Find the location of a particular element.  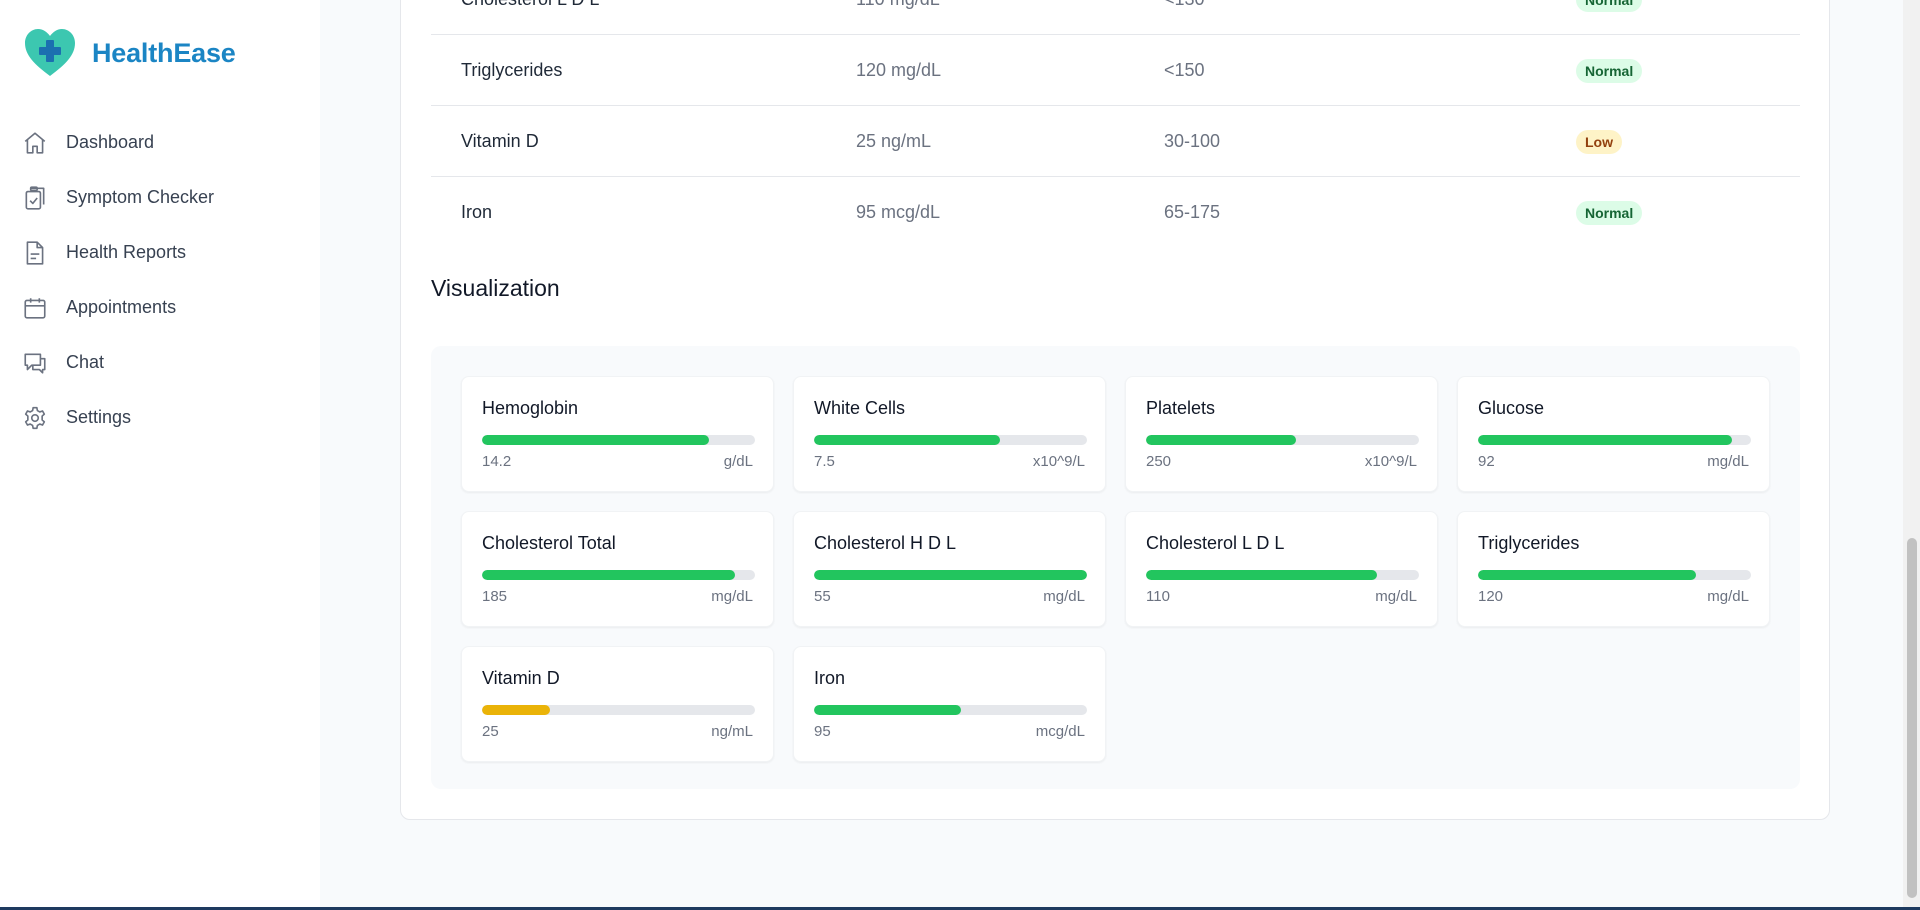

table-row: Cholesterol L D L 110 mg/dL <130 Normal is located at coordinates (1115, 17).